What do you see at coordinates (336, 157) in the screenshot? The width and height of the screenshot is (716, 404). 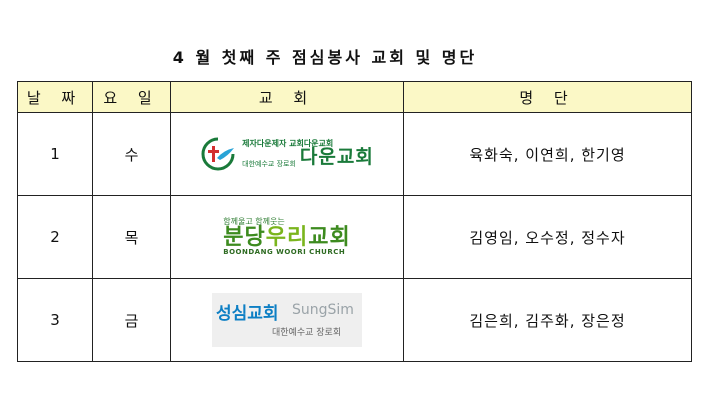 I see `daun-church-name: 다운교회` at bounding box center [336, 157].